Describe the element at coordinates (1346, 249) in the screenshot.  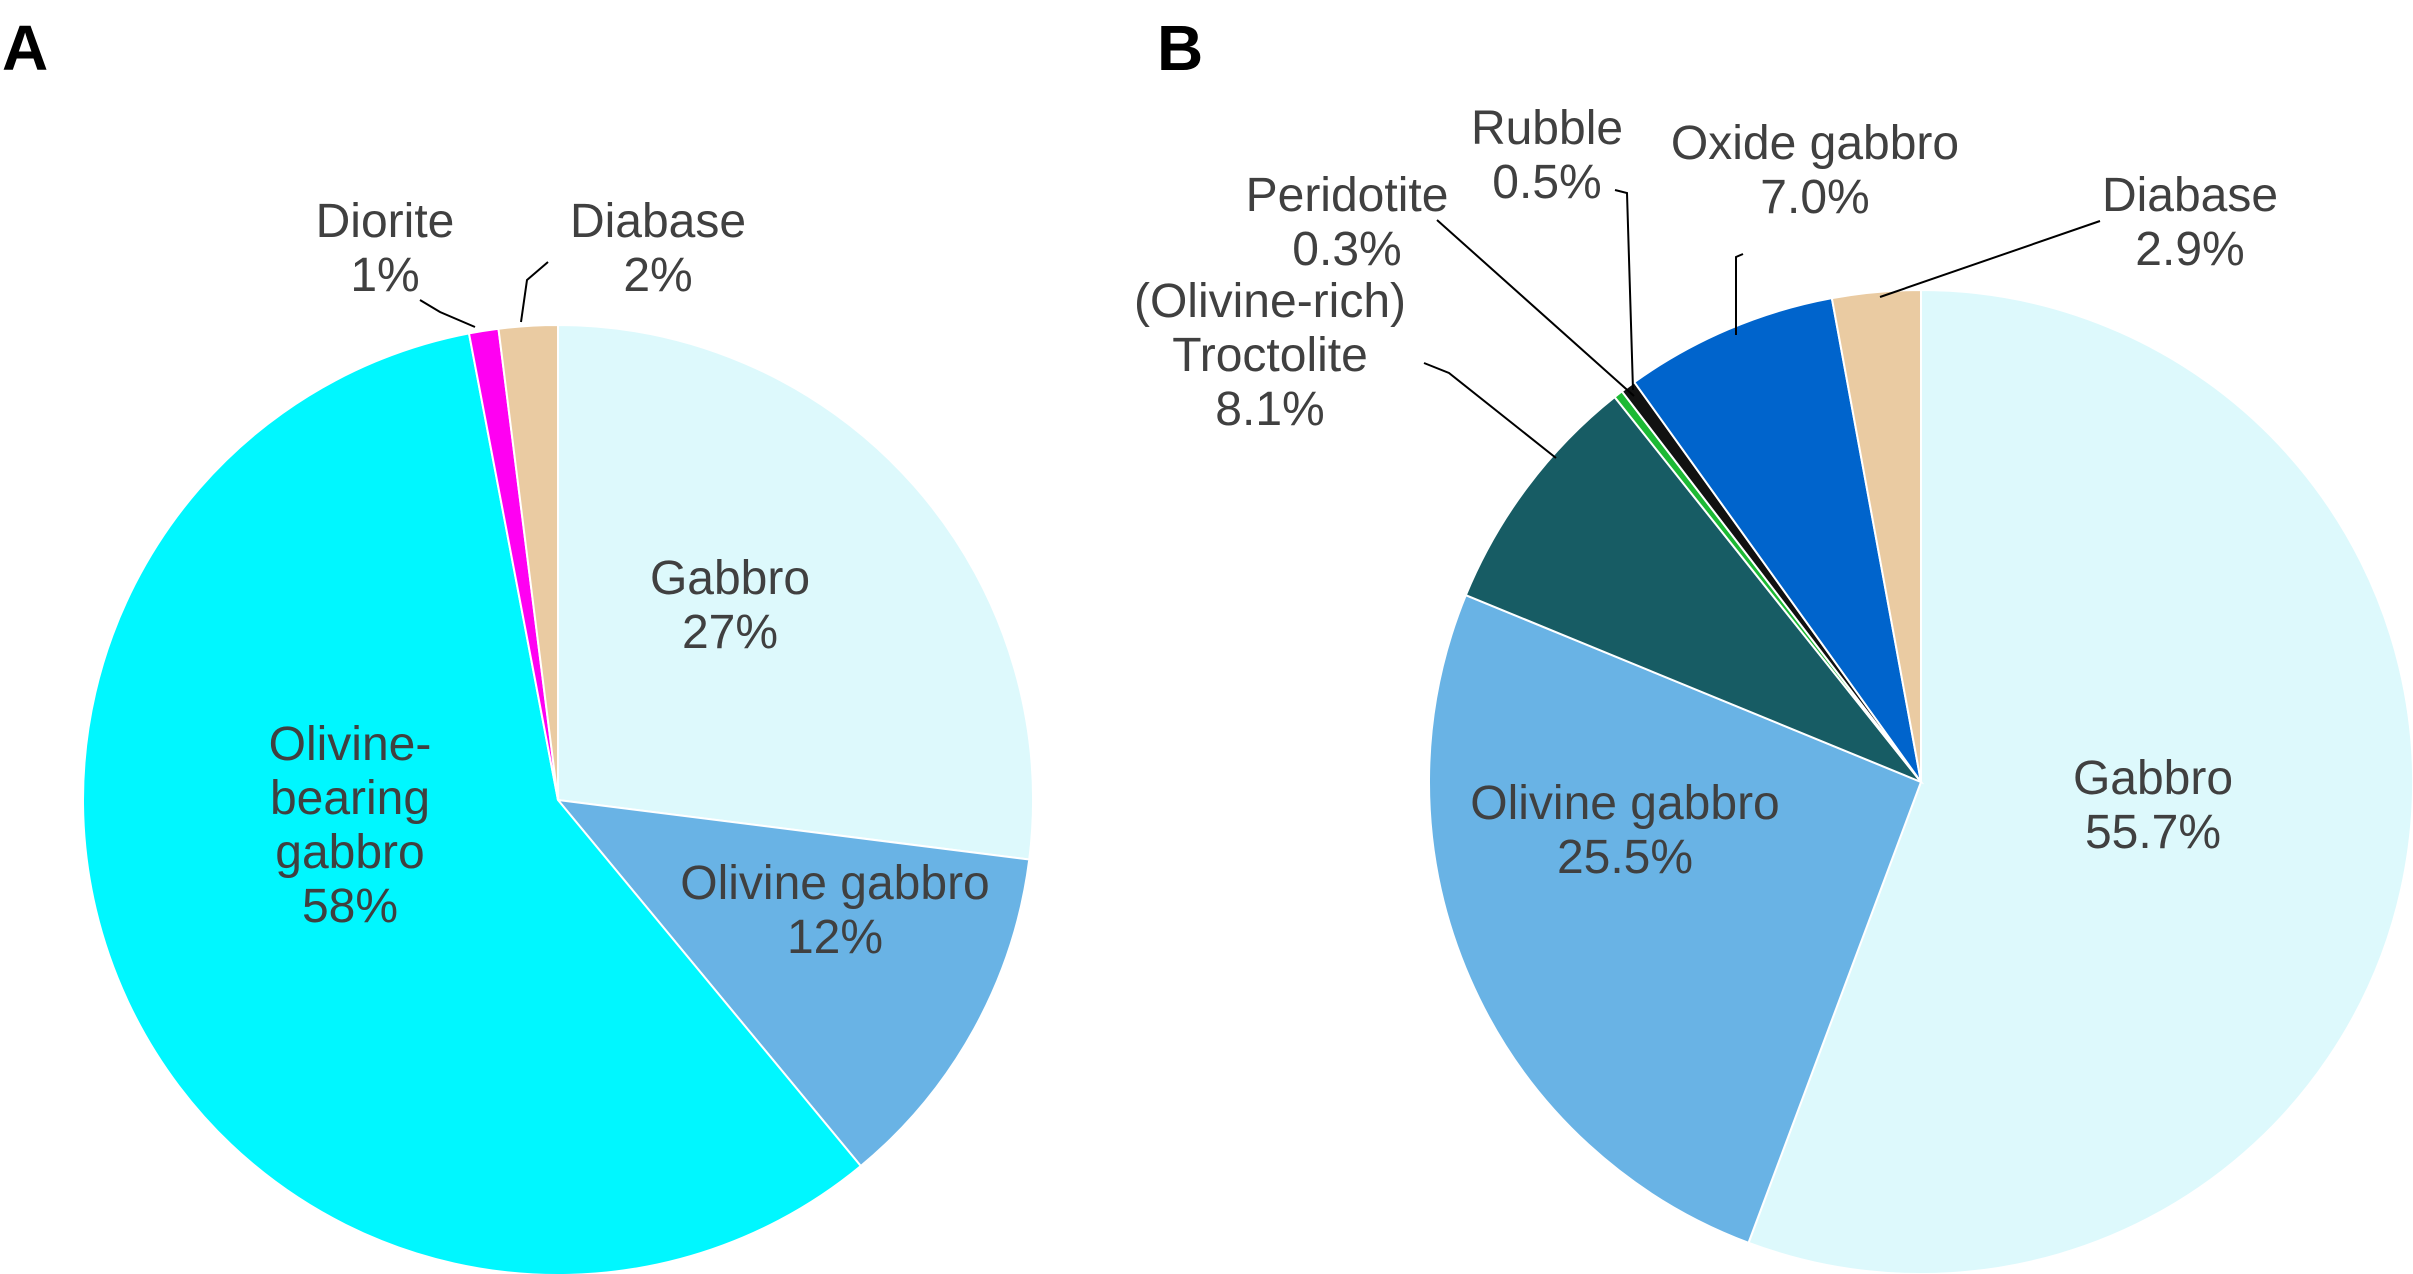
I see `pie-b-label-line: 0.3%` at that location.